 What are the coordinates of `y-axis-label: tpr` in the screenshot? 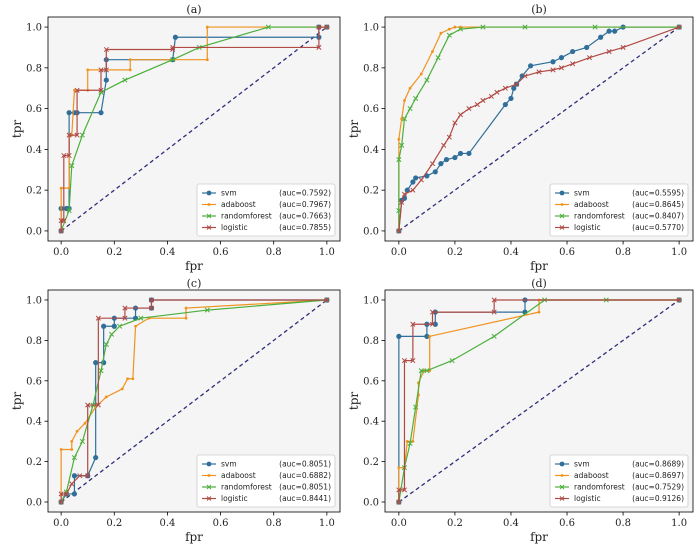 It's located at (354, 129).